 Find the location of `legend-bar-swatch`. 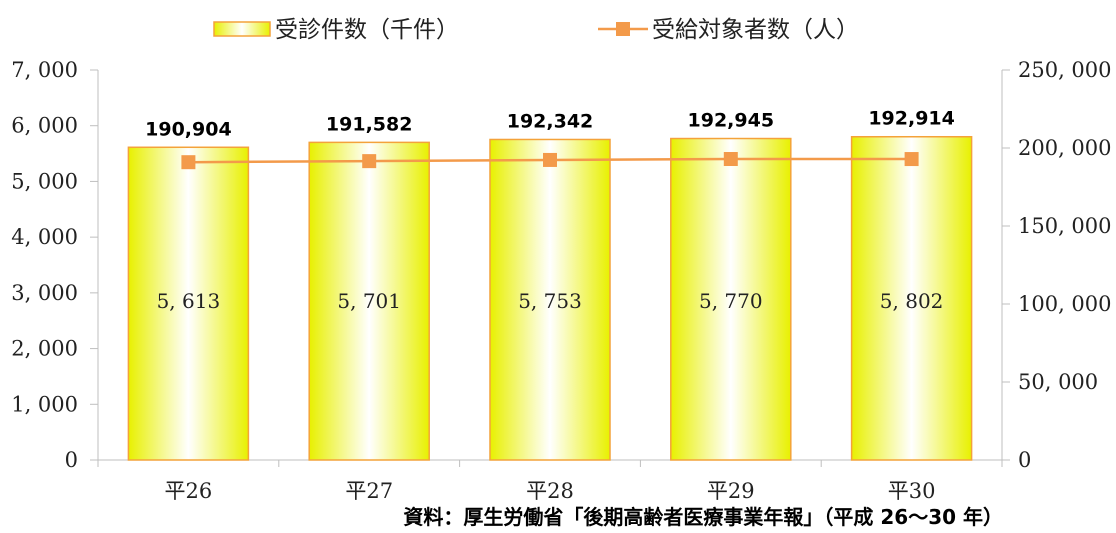

legend-bar-swatch is located at coordinates (242, 29).